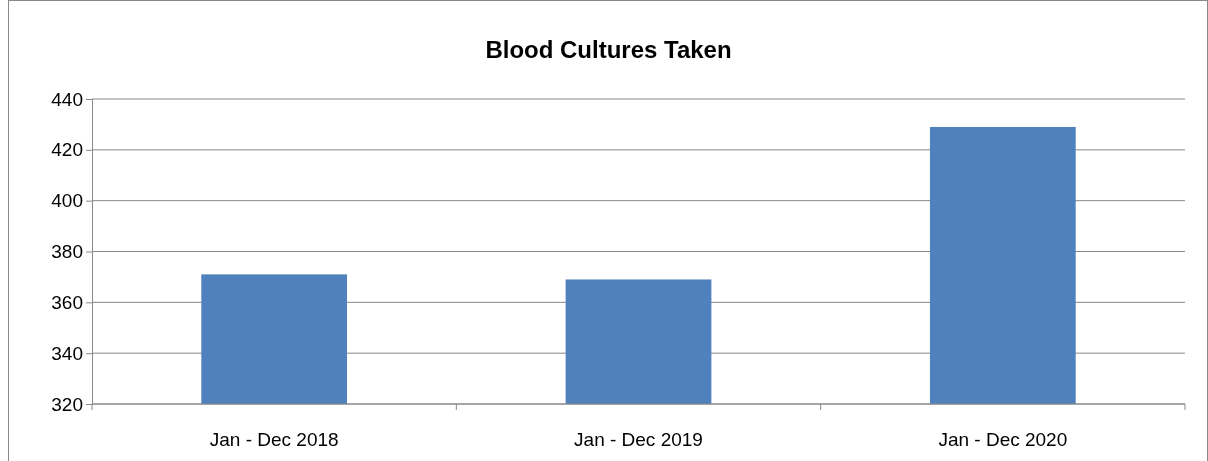  I want to click on y-tick-label: 420, so click(67, 150).